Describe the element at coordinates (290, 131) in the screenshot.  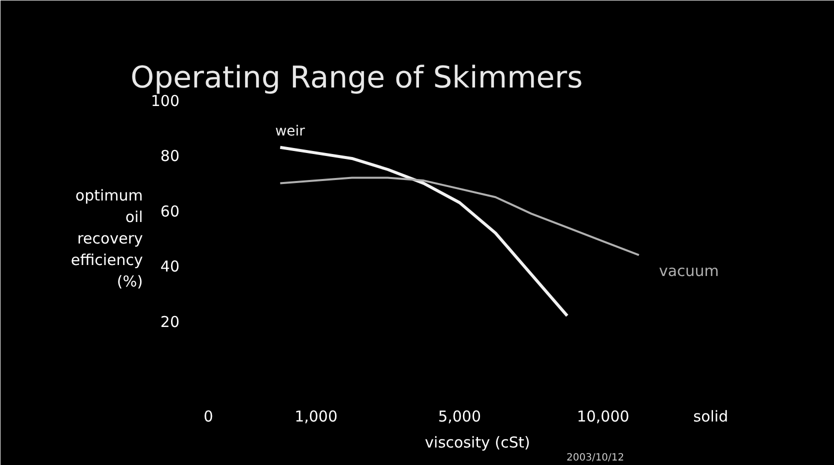
I see `series-label: weir` at that location.